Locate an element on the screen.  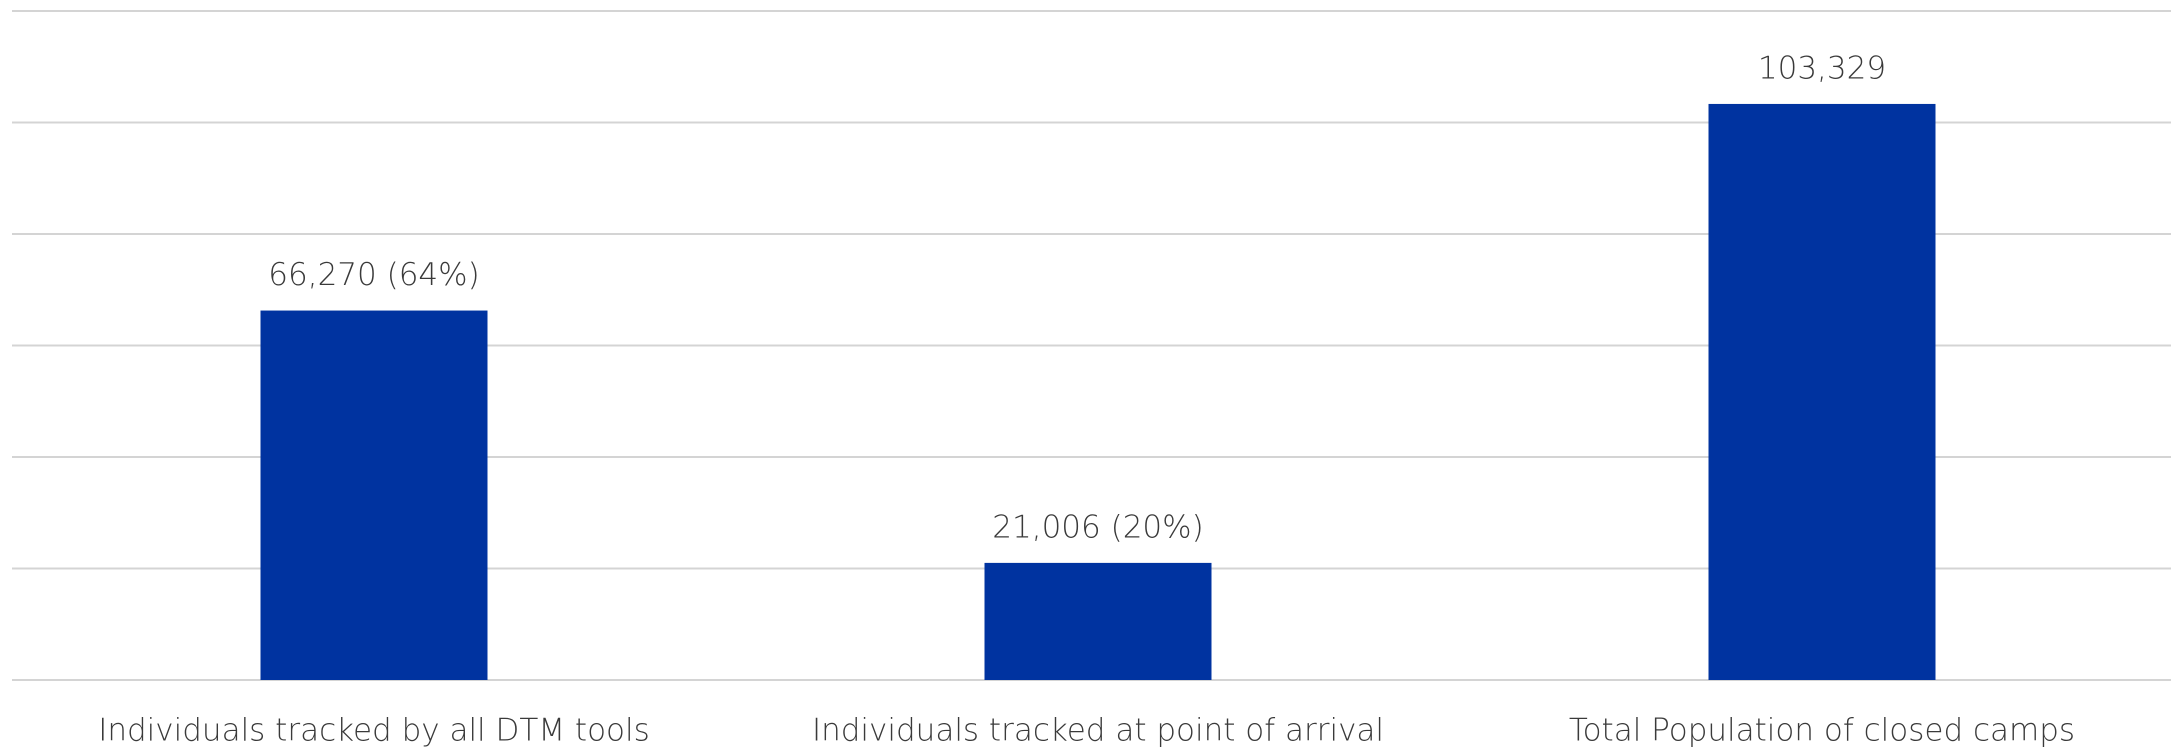
x-tick-label: Individuals tracked by all DTM tools is located at coordinates (374, 731).